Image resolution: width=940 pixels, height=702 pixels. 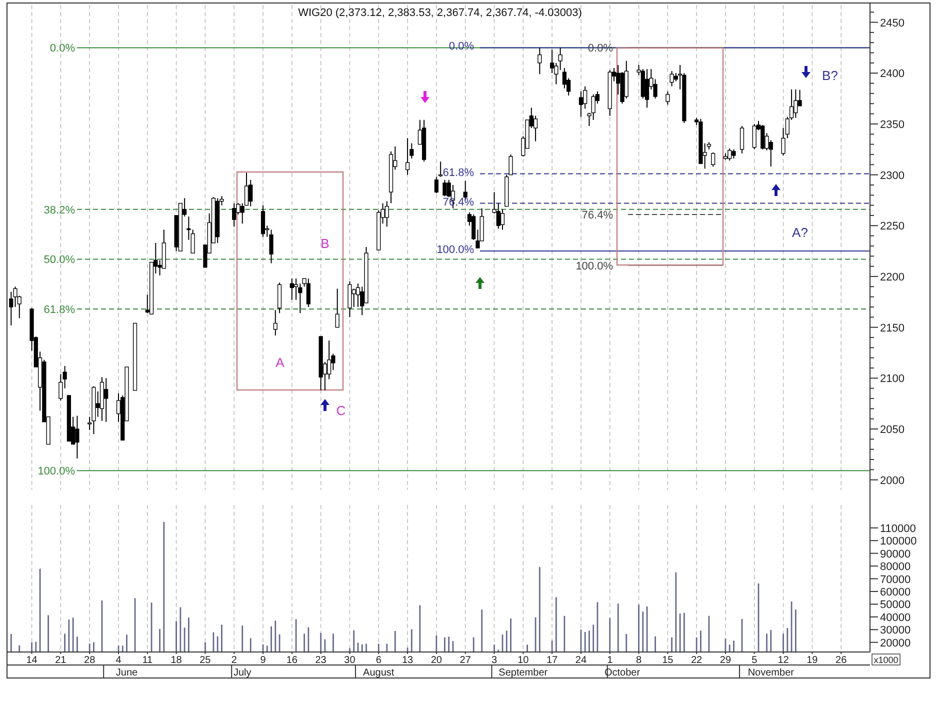 I want to click on x-tick-label: 28, so click(x=90, y=660).